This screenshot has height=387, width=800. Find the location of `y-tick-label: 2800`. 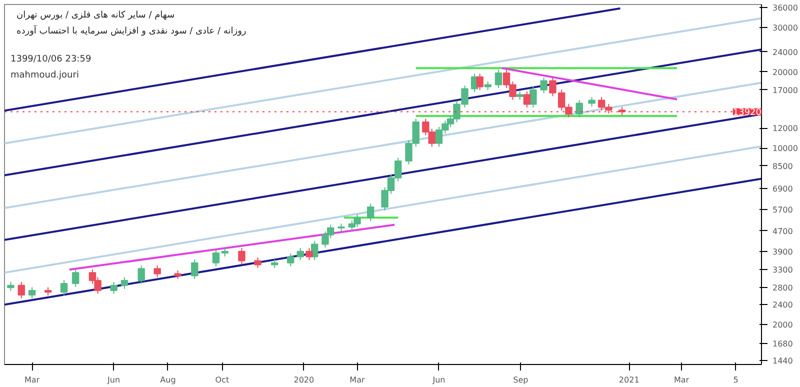

y-tick-label: 2800 is located at coordinates (782, 288).